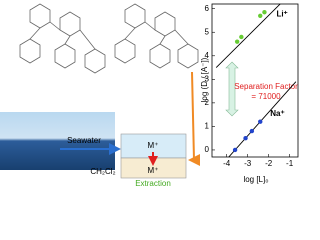 The image size is (320, 240). Describe the element at coordinates (102, 171) in the screenshot. I see `label: CH₂Cl₂` at that location.